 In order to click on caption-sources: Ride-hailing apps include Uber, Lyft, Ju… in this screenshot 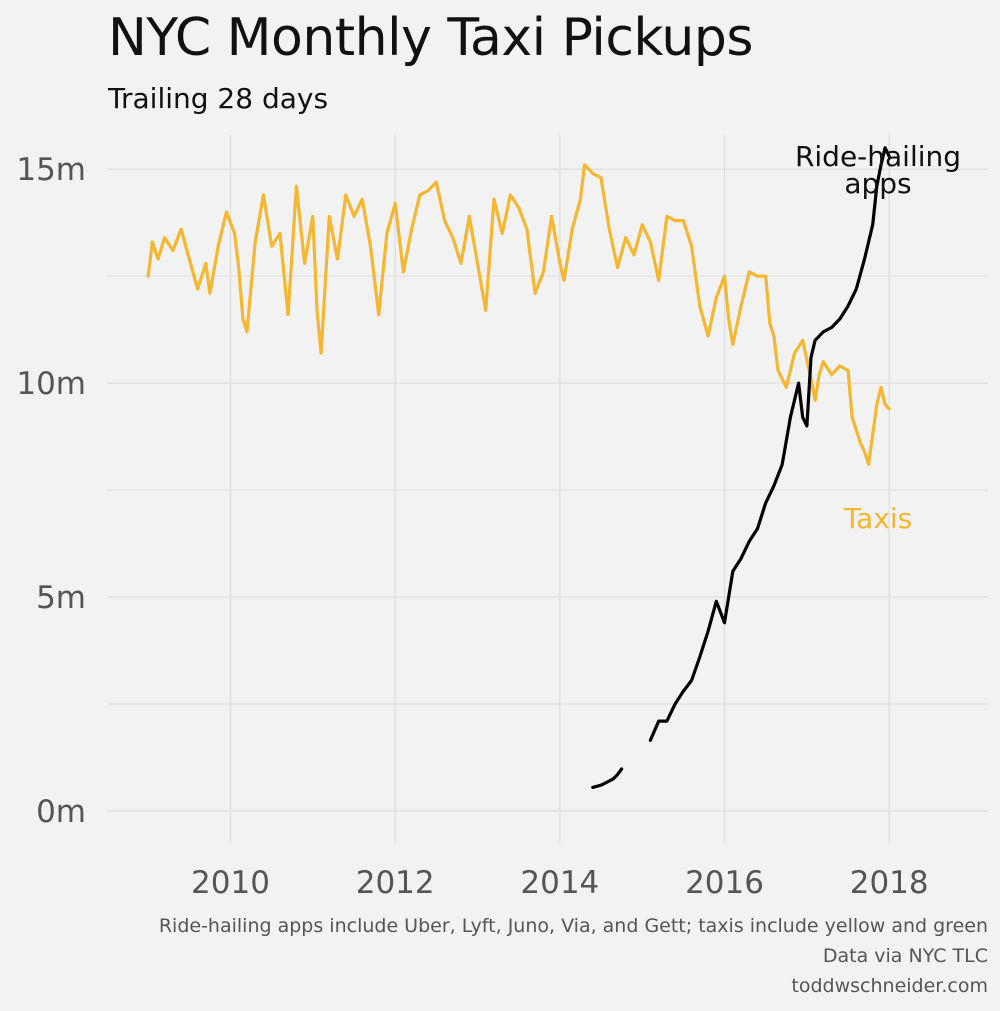, I will do `click(573, 926)`.